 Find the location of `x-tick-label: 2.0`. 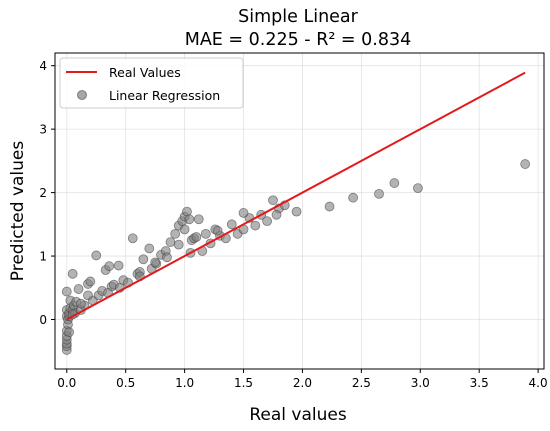

x-tick-label: 2.0 is located at coordinates (302, 383).